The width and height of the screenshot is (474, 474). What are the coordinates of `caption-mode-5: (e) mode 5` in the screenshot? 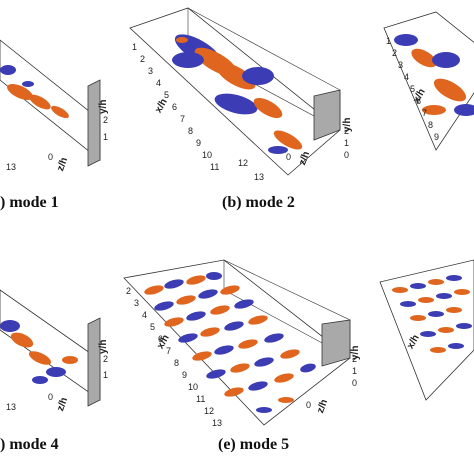 It's located at (254, 444).